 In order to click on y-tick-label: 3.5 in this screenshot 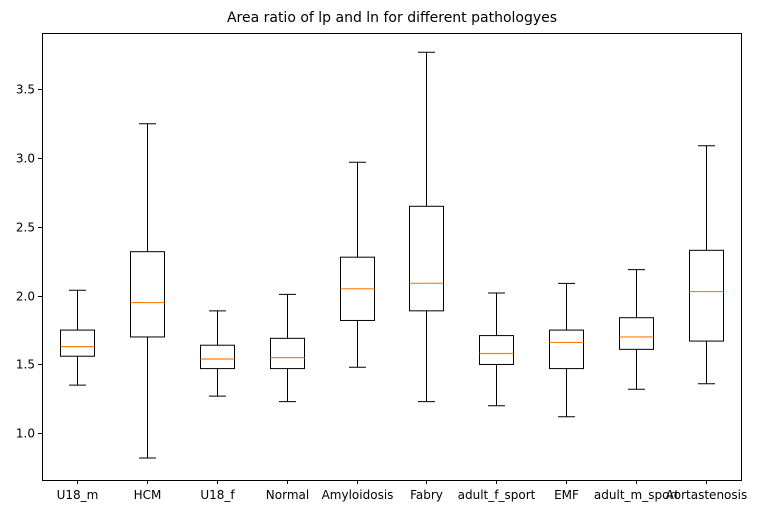, I will do `click(25, 90)`.